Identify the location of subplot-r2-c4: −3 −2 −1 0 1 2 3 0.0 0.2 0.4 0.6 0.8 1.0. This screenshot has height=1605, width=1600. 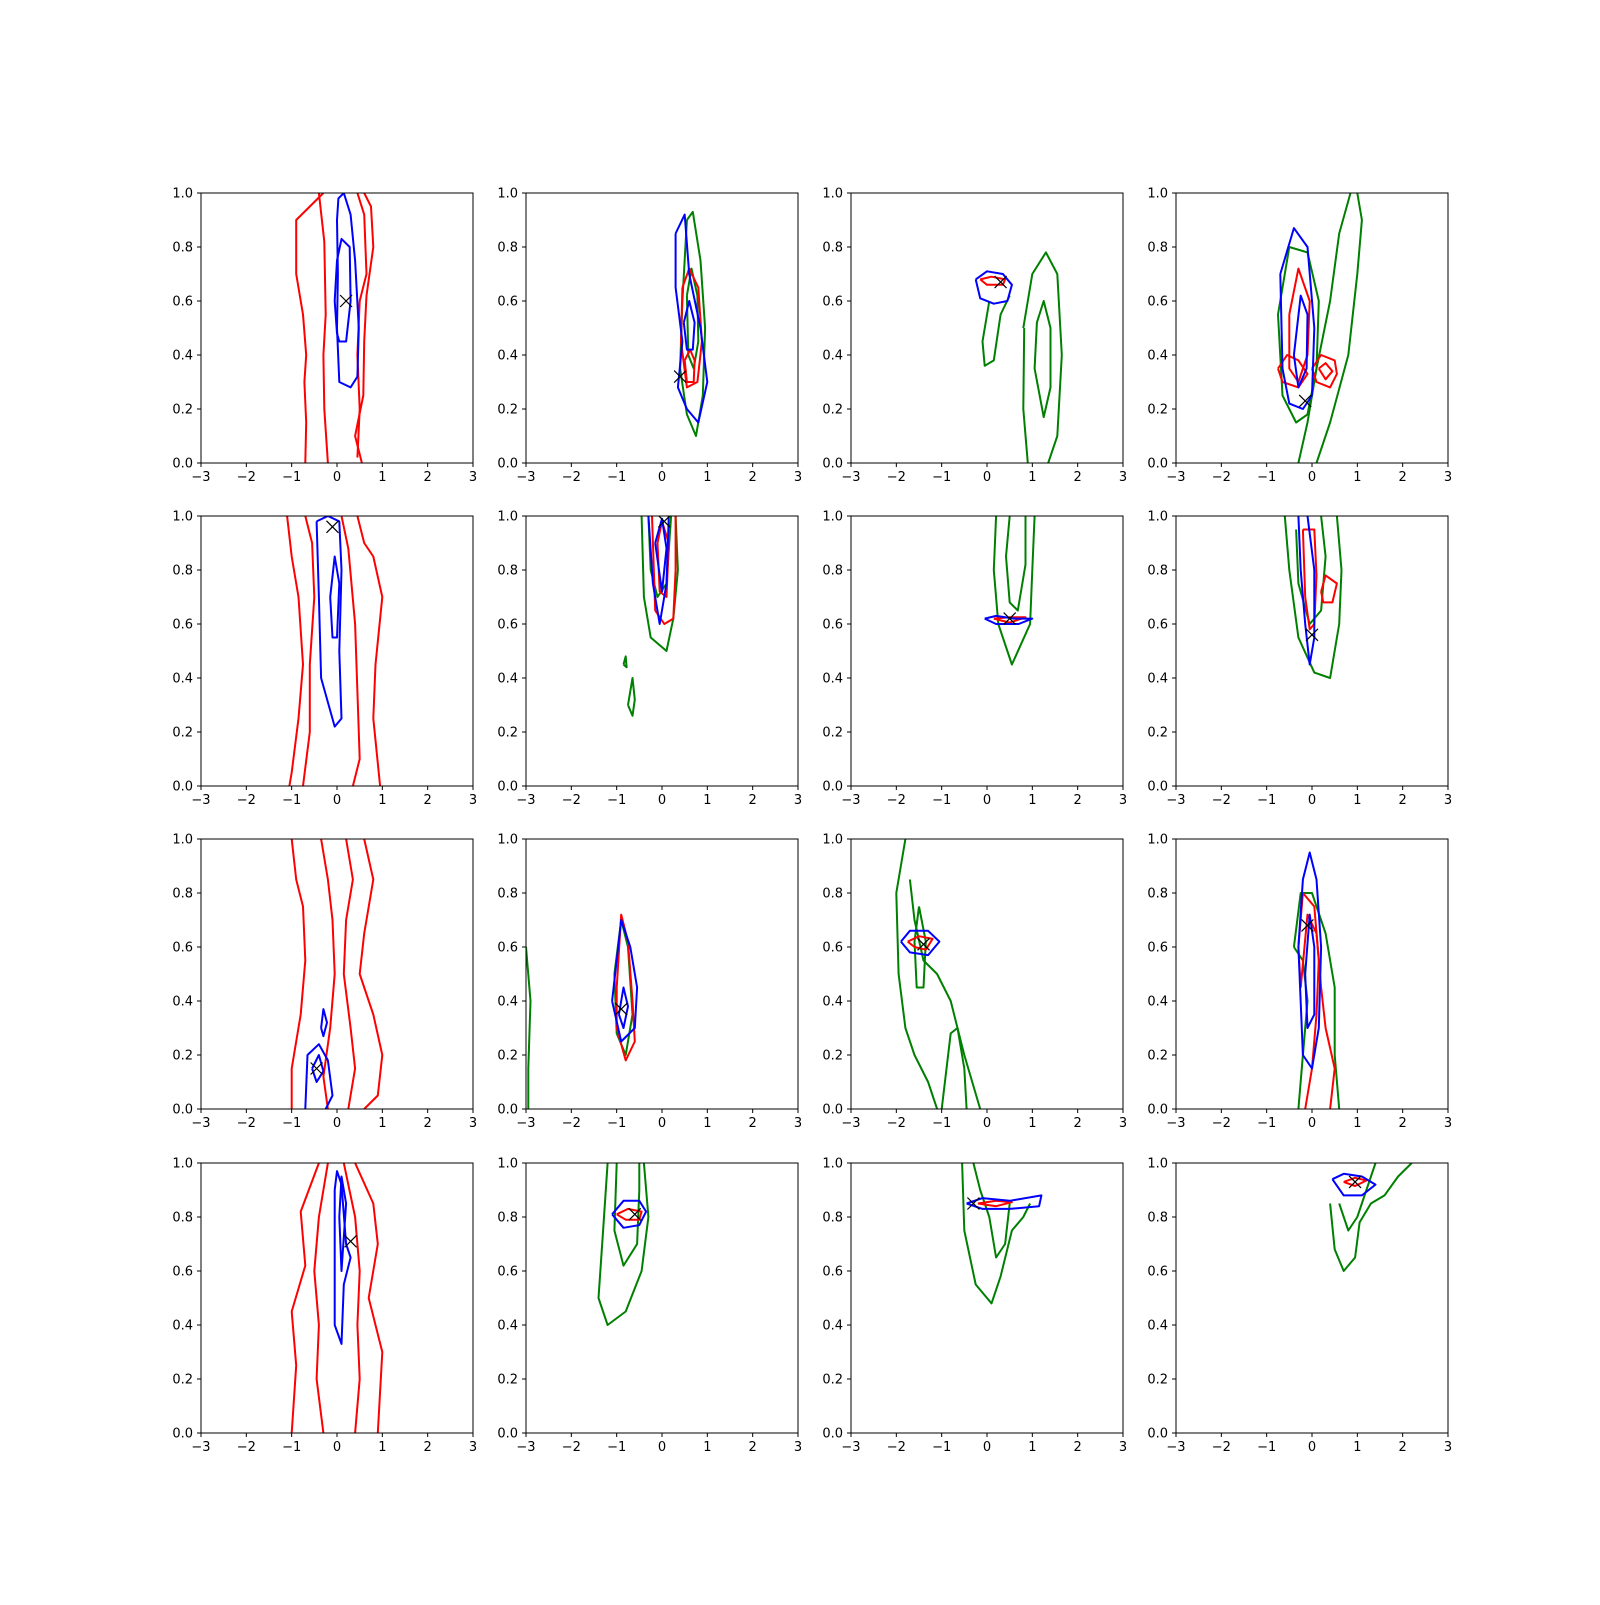
(1299, 659).